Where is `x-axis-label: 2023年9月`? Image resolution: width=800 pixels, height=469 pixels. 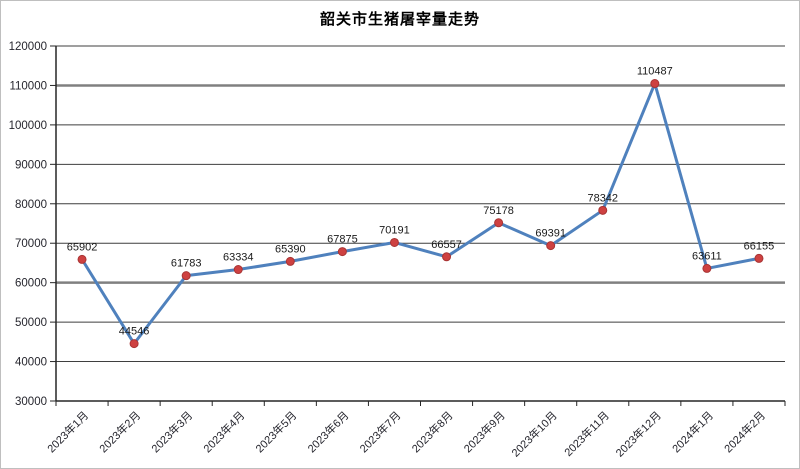
x-axis-label: 2023年9月 is located at coordinates (484, 431).